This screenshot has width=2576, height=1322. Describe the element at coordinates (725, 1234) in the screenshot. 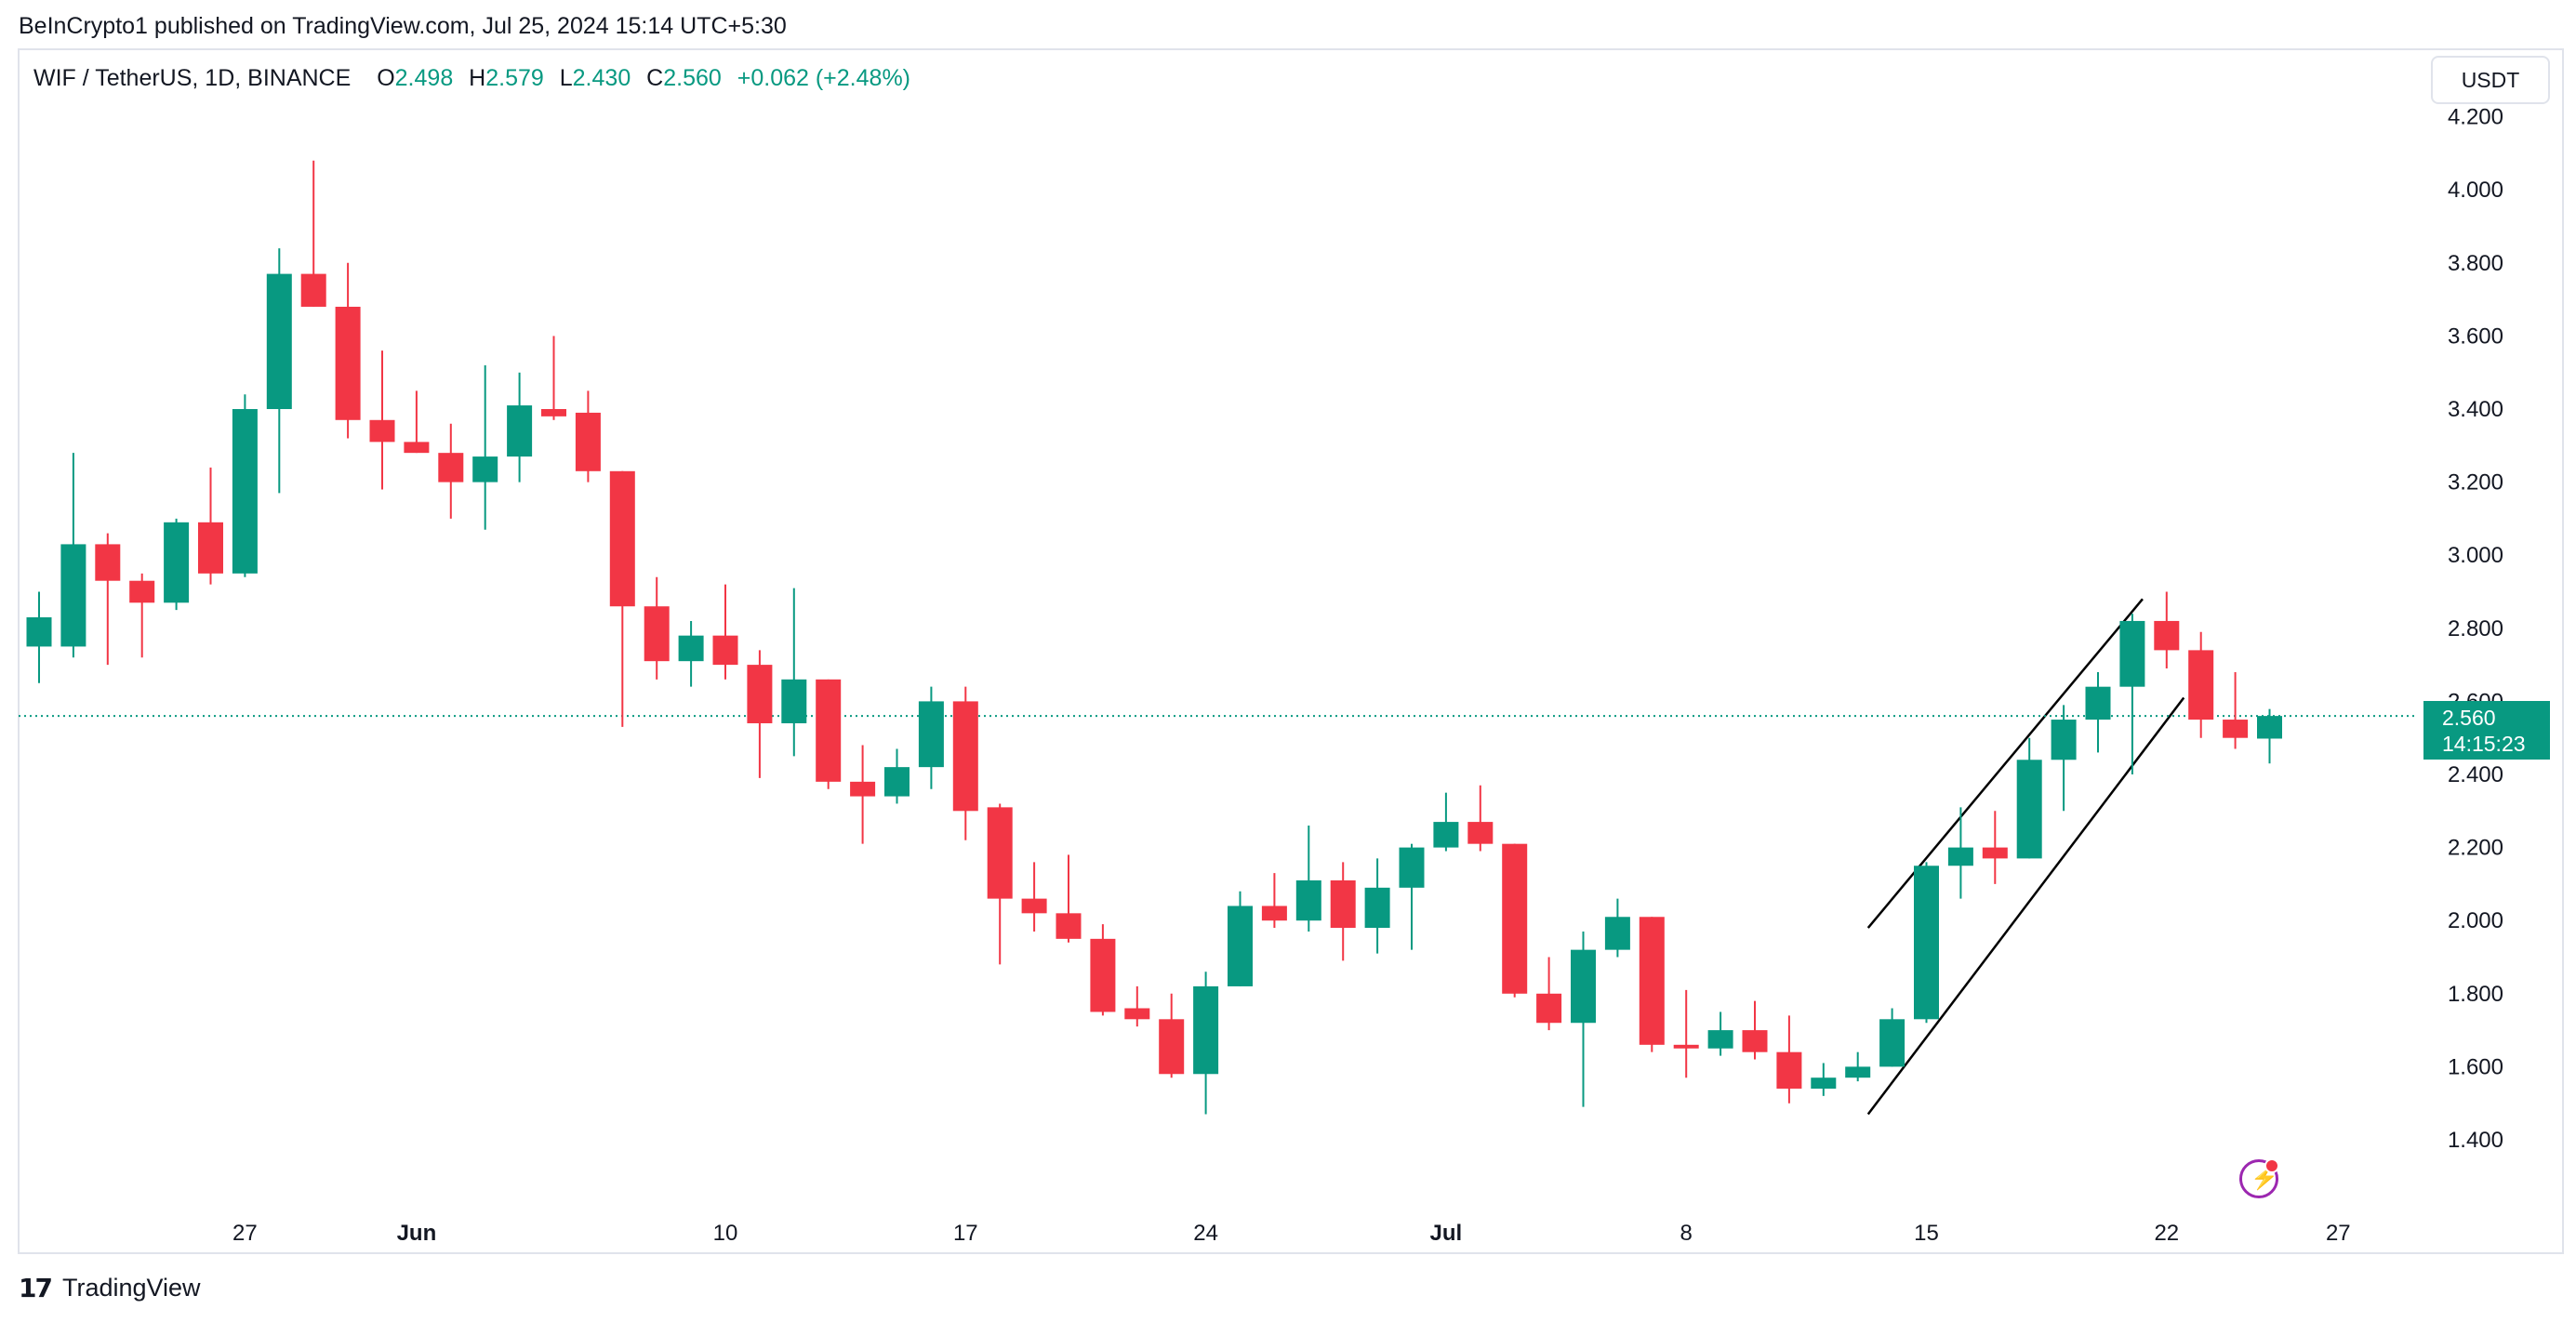

I see `x-tick-label: 10` at that location.